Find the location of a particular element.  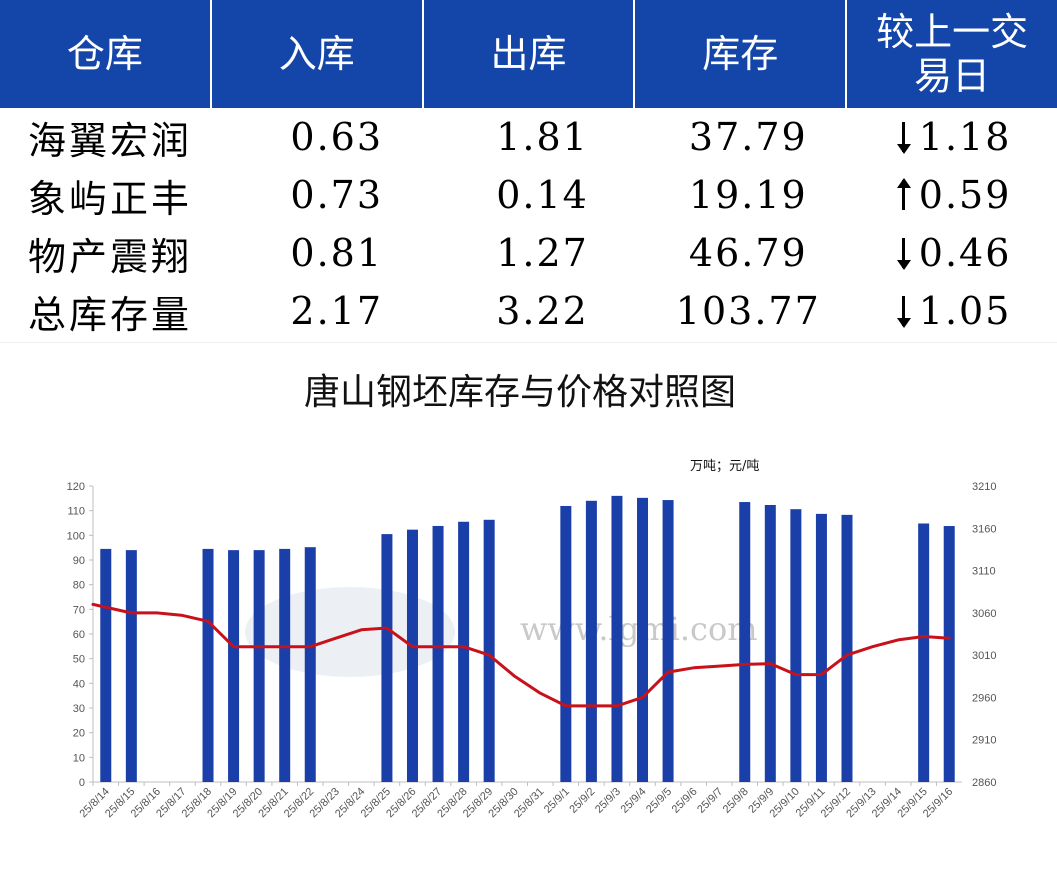

x-tick-label: 25/9/3 is located at coordinates (608, 801).